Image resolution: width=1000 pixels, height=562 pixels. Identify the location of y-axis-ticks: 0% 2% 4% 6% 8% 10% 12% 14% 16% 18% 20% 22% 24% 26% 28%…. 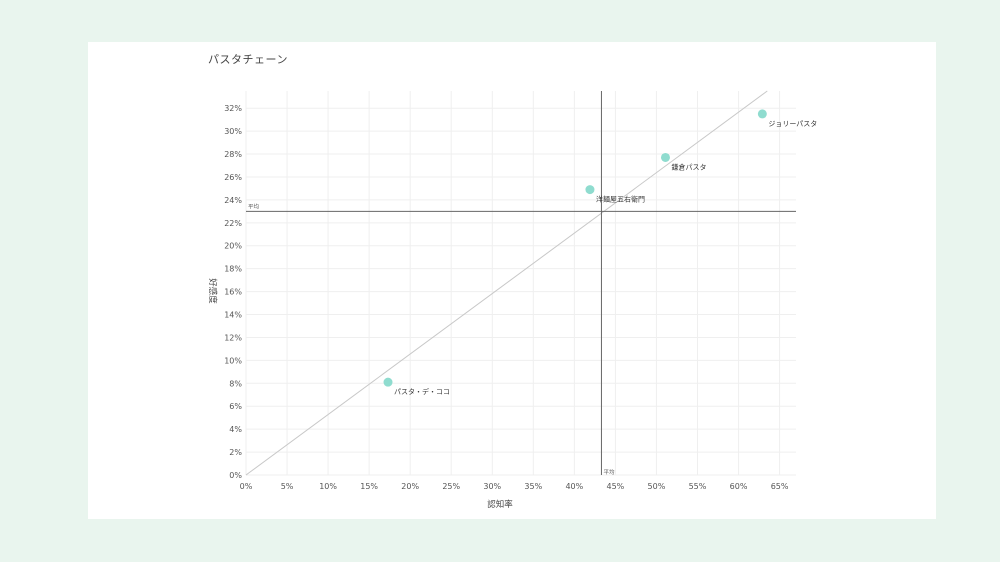
(233, 292).